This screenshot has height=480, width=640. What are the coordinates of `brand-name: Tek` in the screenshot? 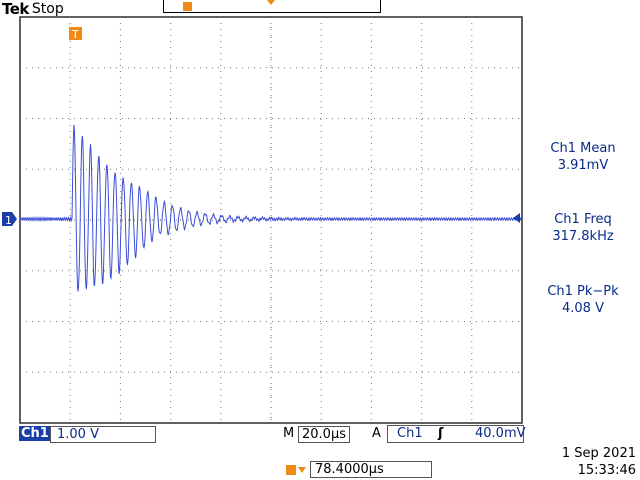 It's located at (15, 9).